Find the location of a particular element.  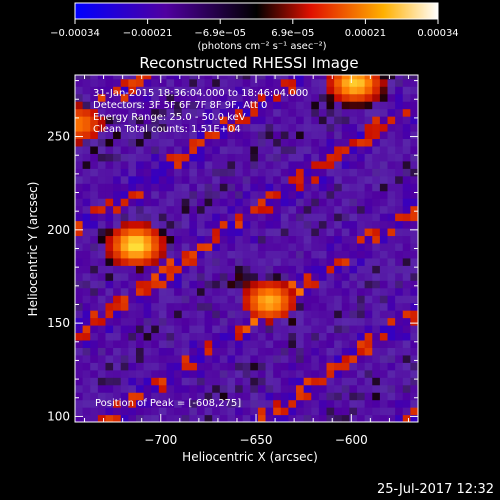

y-tick-label: 200 is located at coordinates (58, 230).